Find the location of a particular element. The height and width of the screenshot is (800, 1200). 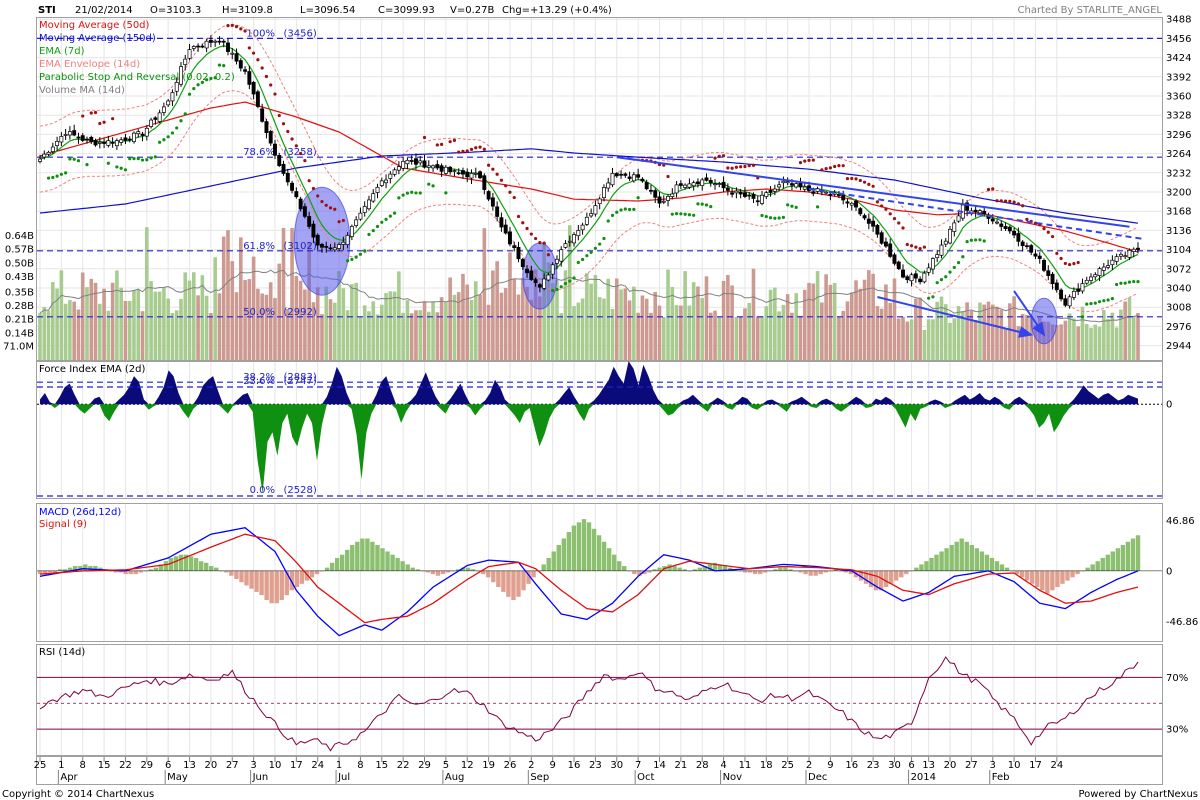

high-label: H=3109.8 is located at coordinates (247, 10).